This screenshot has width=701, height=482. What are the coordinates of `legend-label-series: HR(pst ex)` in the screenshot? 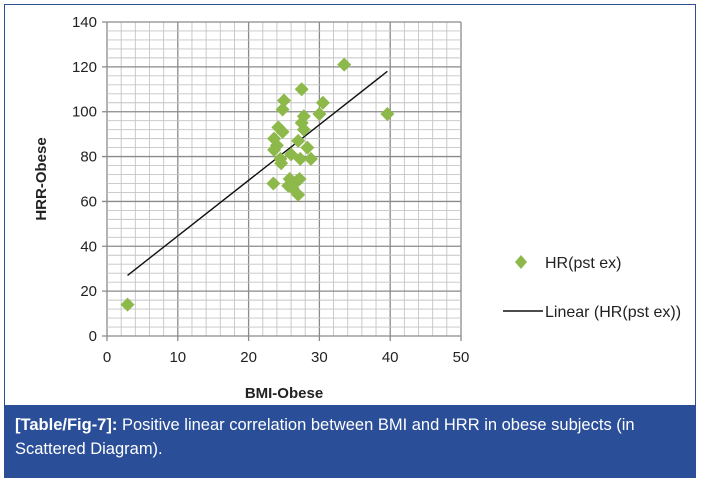 It's located at (583, 263).